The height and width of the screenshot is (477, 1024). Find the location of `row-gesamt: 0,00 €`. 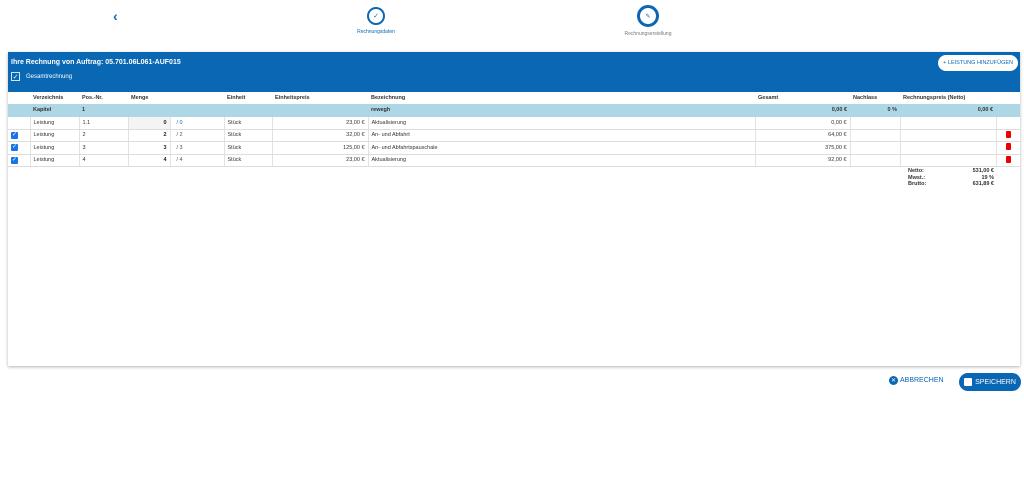

row-gesamt: 0,00 € is located at coordinates (803, 123).